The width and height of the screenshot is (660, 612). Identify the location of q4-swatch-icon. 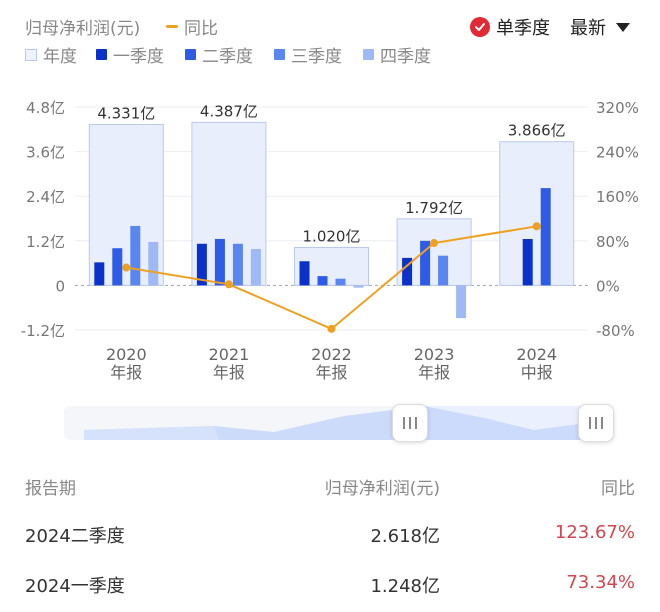
(368, 54).